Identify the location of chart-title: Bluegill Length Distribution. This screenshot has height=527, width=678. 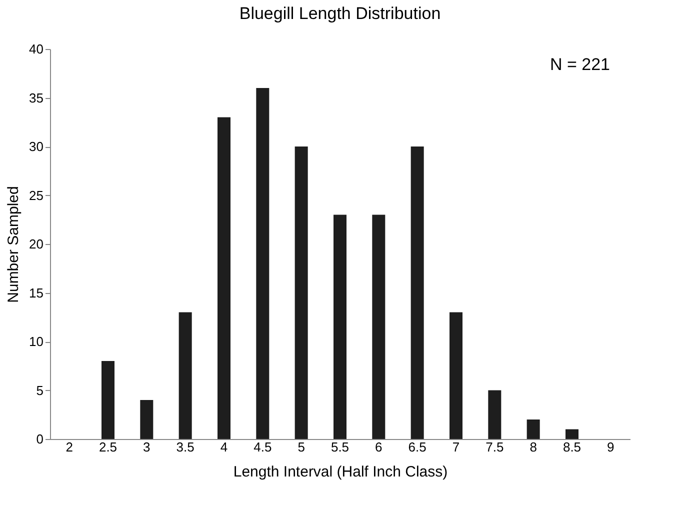
(340, 13).